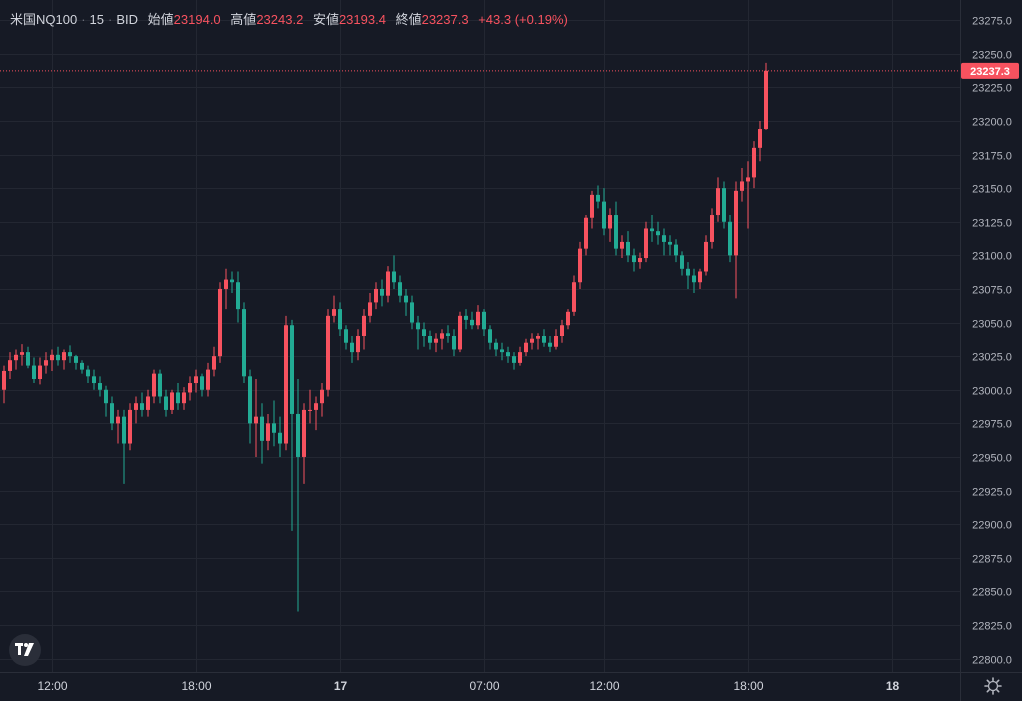  I want to click on price-tick-label: 23275.0, so click(992, 22).